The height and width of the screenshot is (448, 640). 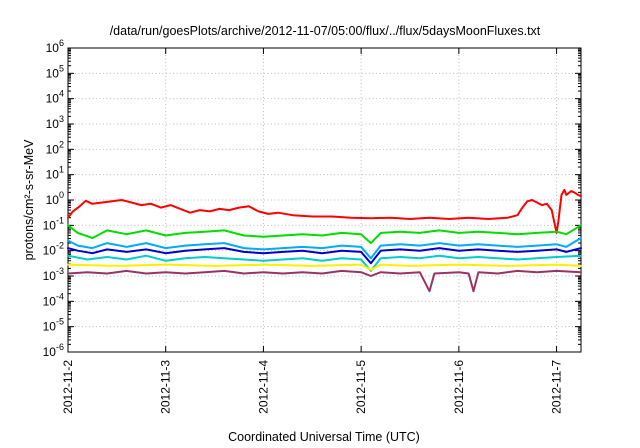 What do you see at coordinates (55, 71) in the screenshot?
I see `y-tick-label: 10⁵` at bounding box center [55, 71].